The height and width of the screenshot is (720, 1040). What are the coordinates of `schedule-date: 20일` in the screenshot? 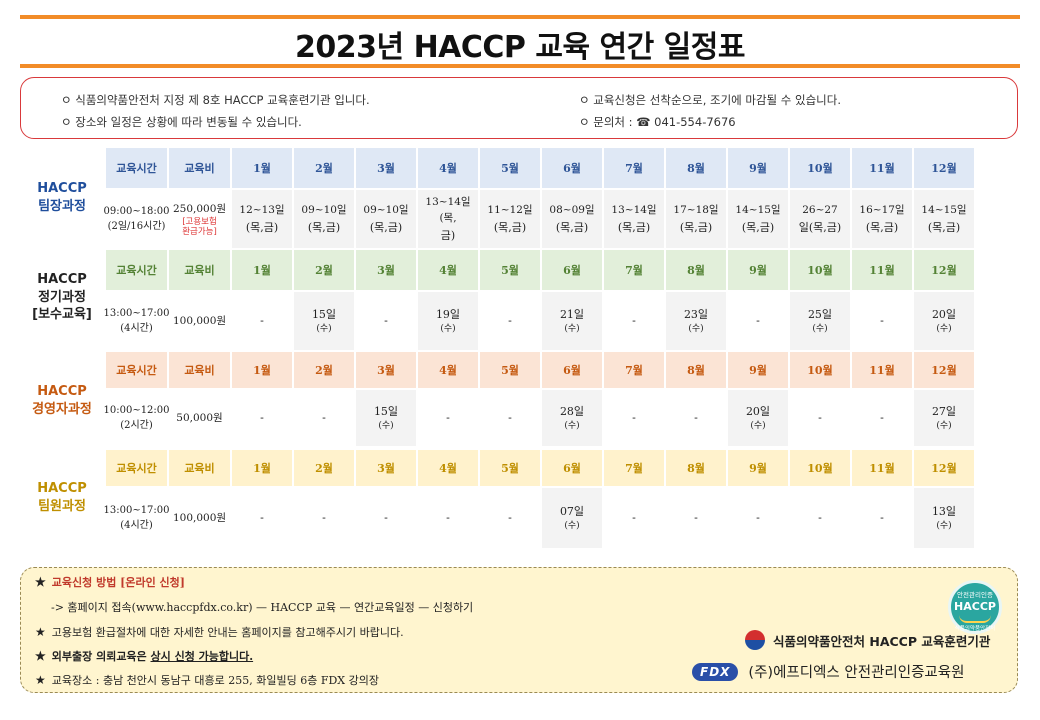 It's located at (758, 411).